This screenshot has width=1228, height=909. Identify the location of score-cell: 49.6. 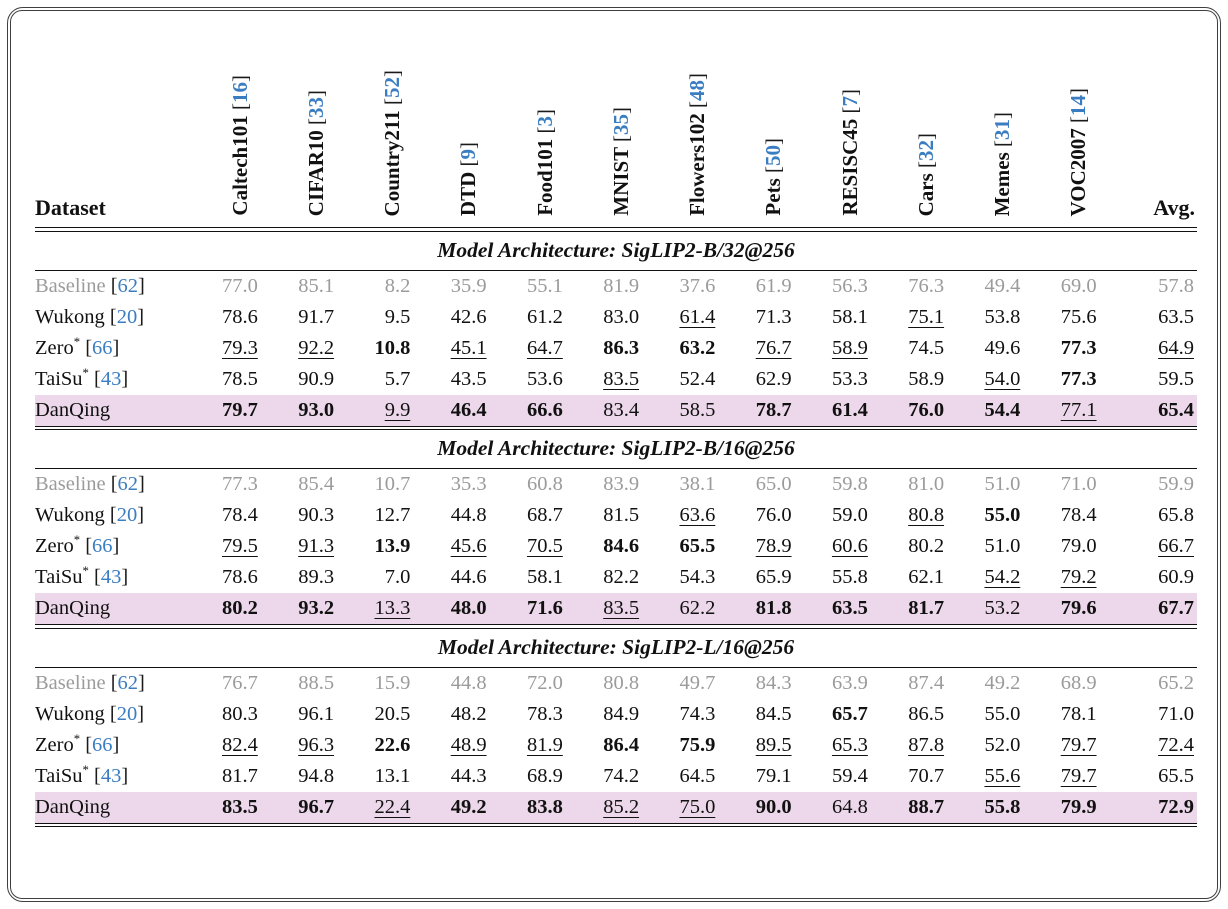
(1002, 348).